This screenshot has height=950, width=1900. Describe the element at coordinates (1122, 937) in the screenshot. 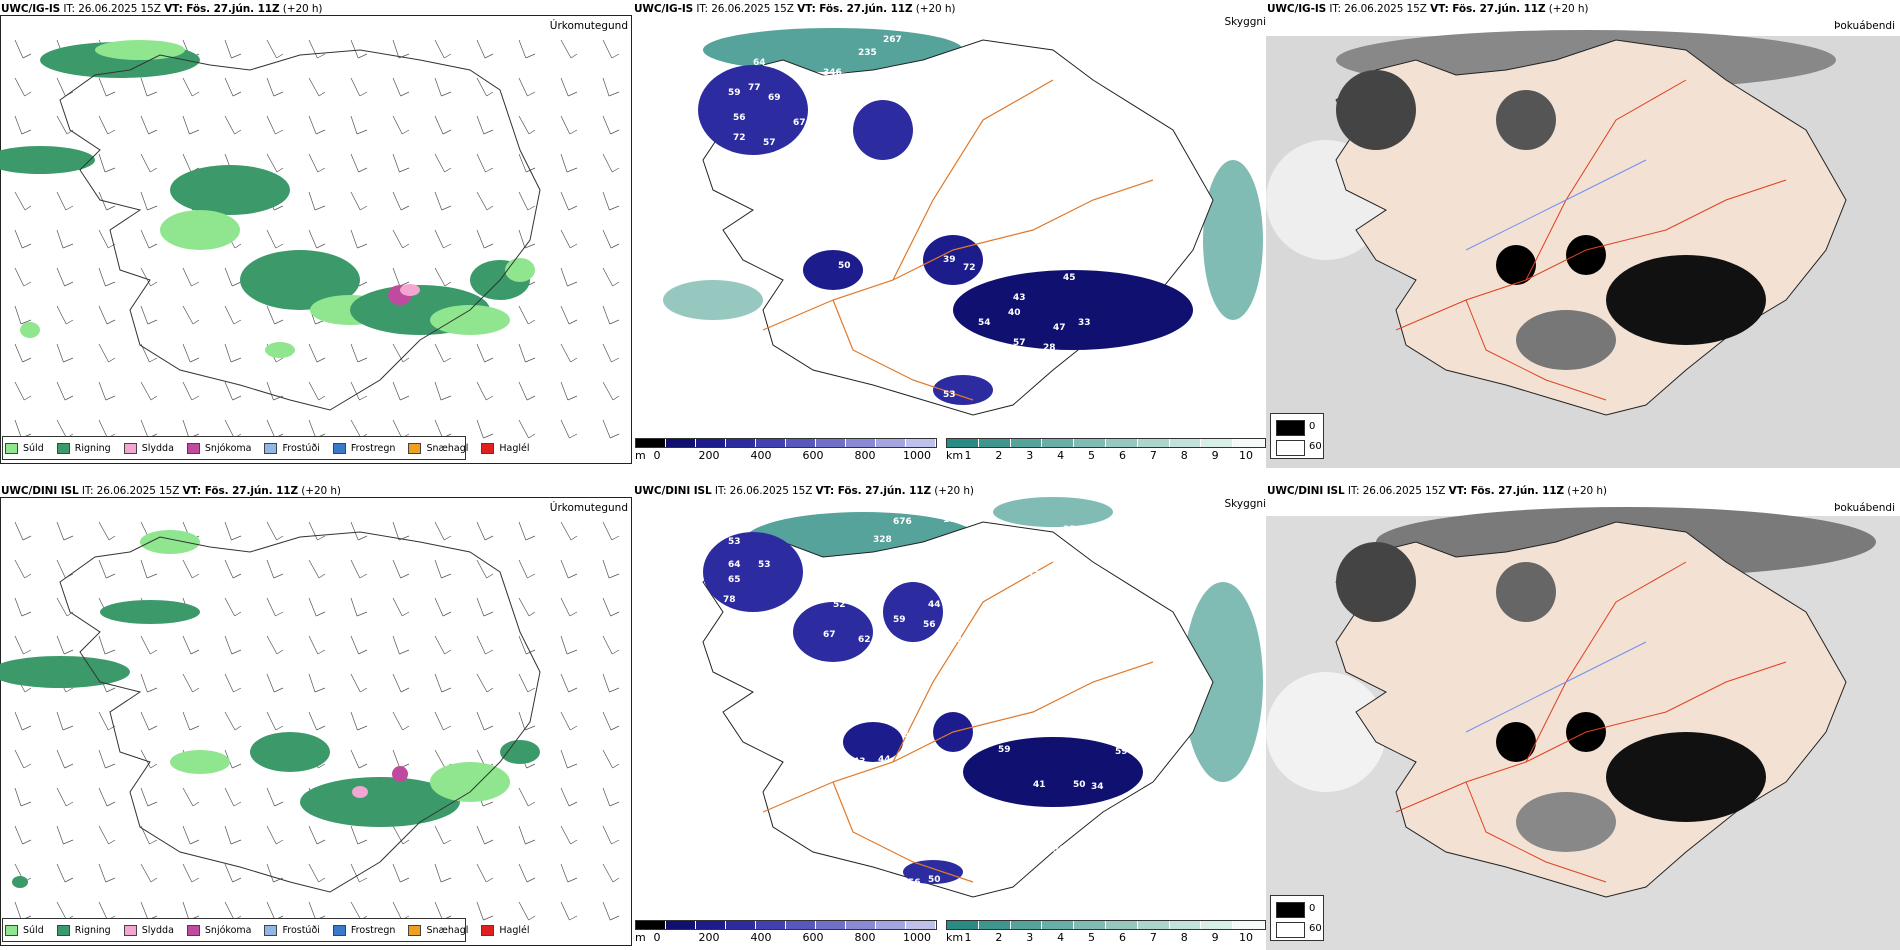

I see `colorbar-tick: 6` at that location.